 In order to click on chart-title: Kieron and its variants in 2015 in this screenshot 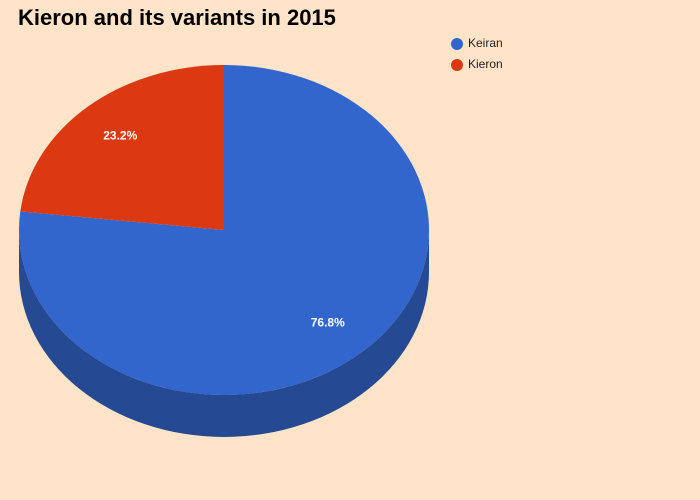, I will do `click(177, 17)`.